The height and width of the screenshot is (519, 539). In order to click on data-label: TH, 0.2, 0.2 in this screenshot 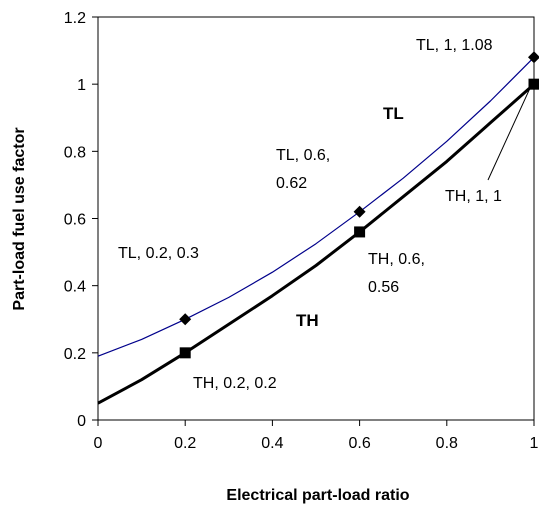, I will do `click(235, 383)`.